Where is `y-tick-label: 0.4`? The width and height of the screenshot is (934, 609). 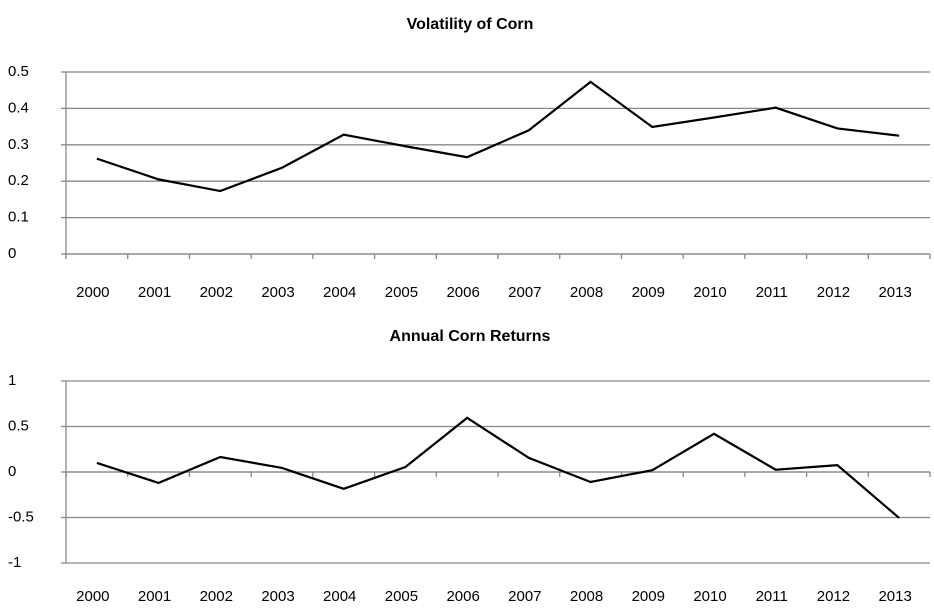 y-tick-label: 0.4 is located at coordinates (18, 107).